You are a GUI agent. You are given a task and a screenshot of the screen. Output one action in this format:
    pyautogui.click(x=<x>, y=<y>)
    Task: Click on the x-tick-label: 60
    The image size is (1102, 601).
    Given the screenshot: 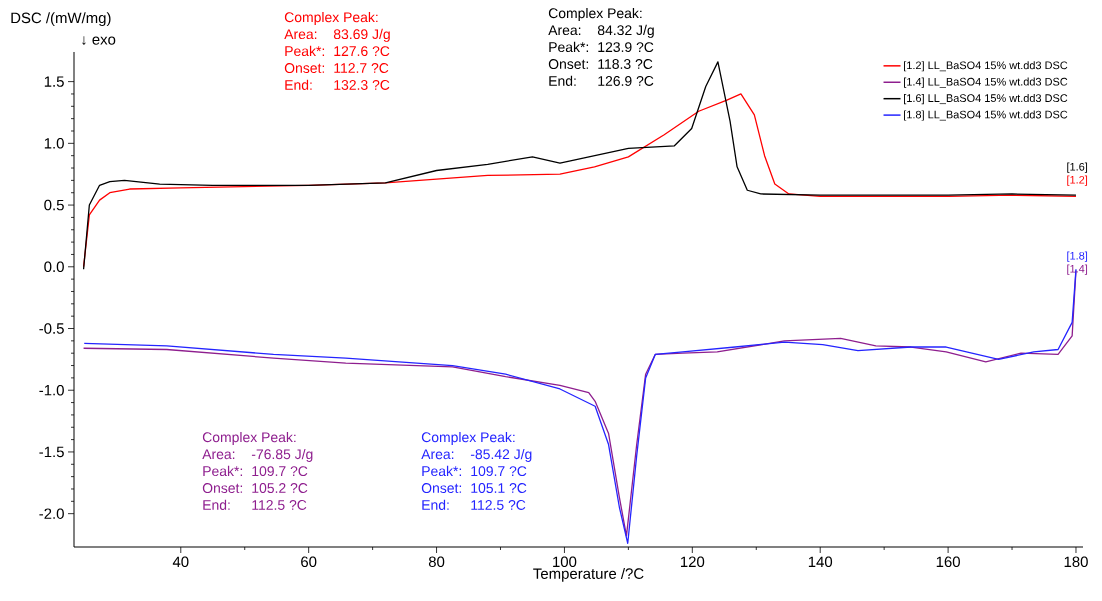 What is the action you would take?
    pyautogui.click(x=309, y=562)
    